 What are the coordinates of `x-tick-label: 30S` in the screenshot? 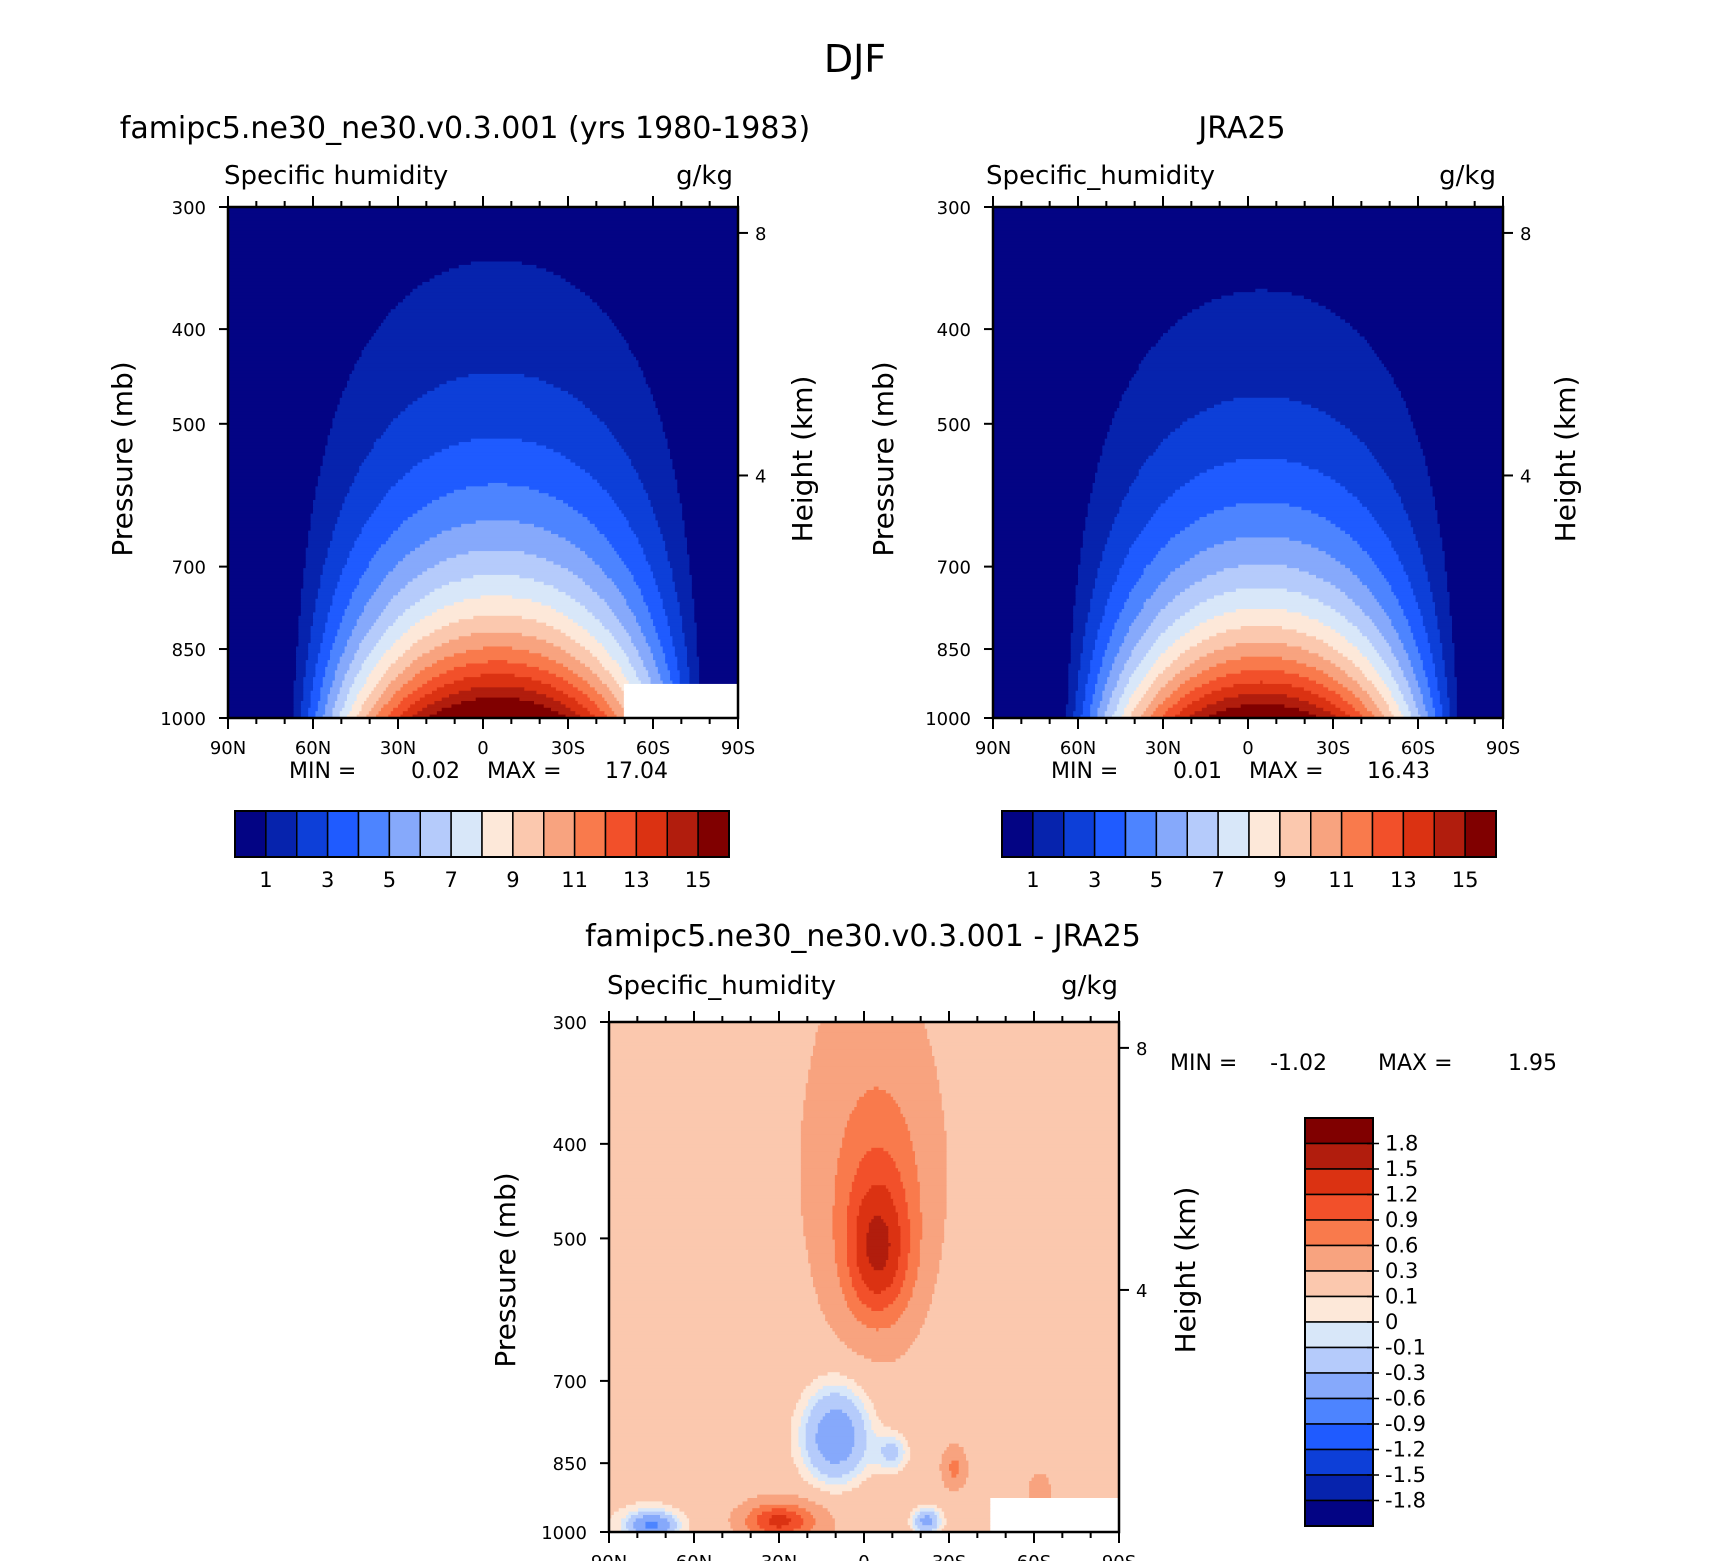 It's located at (1333, 748).